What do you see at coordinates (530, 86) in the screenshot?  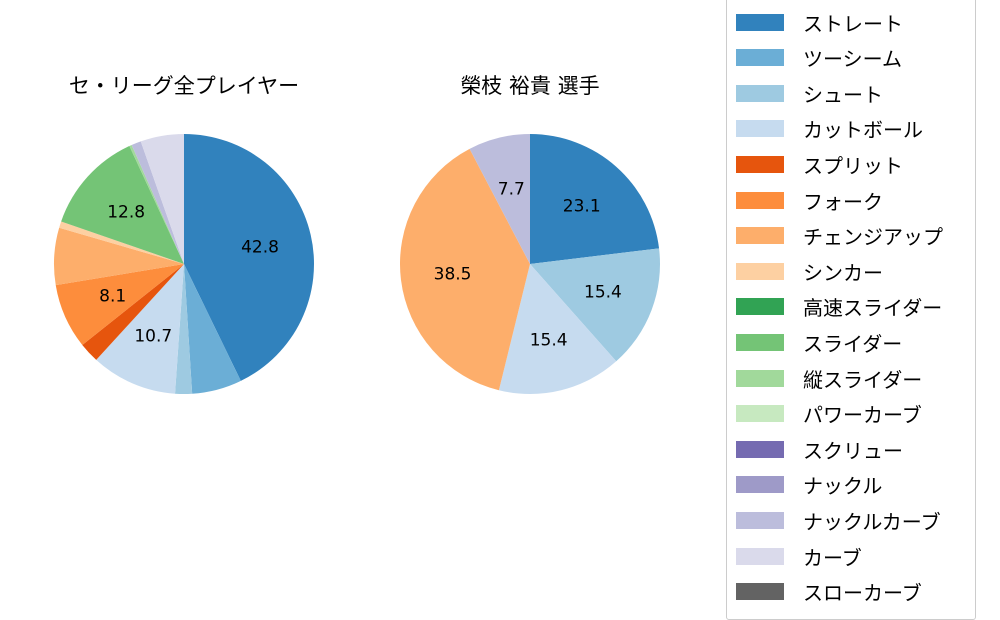 I see `chart-title-player: 榮枝 裕貴 選手` at bounding box center [530, 86].